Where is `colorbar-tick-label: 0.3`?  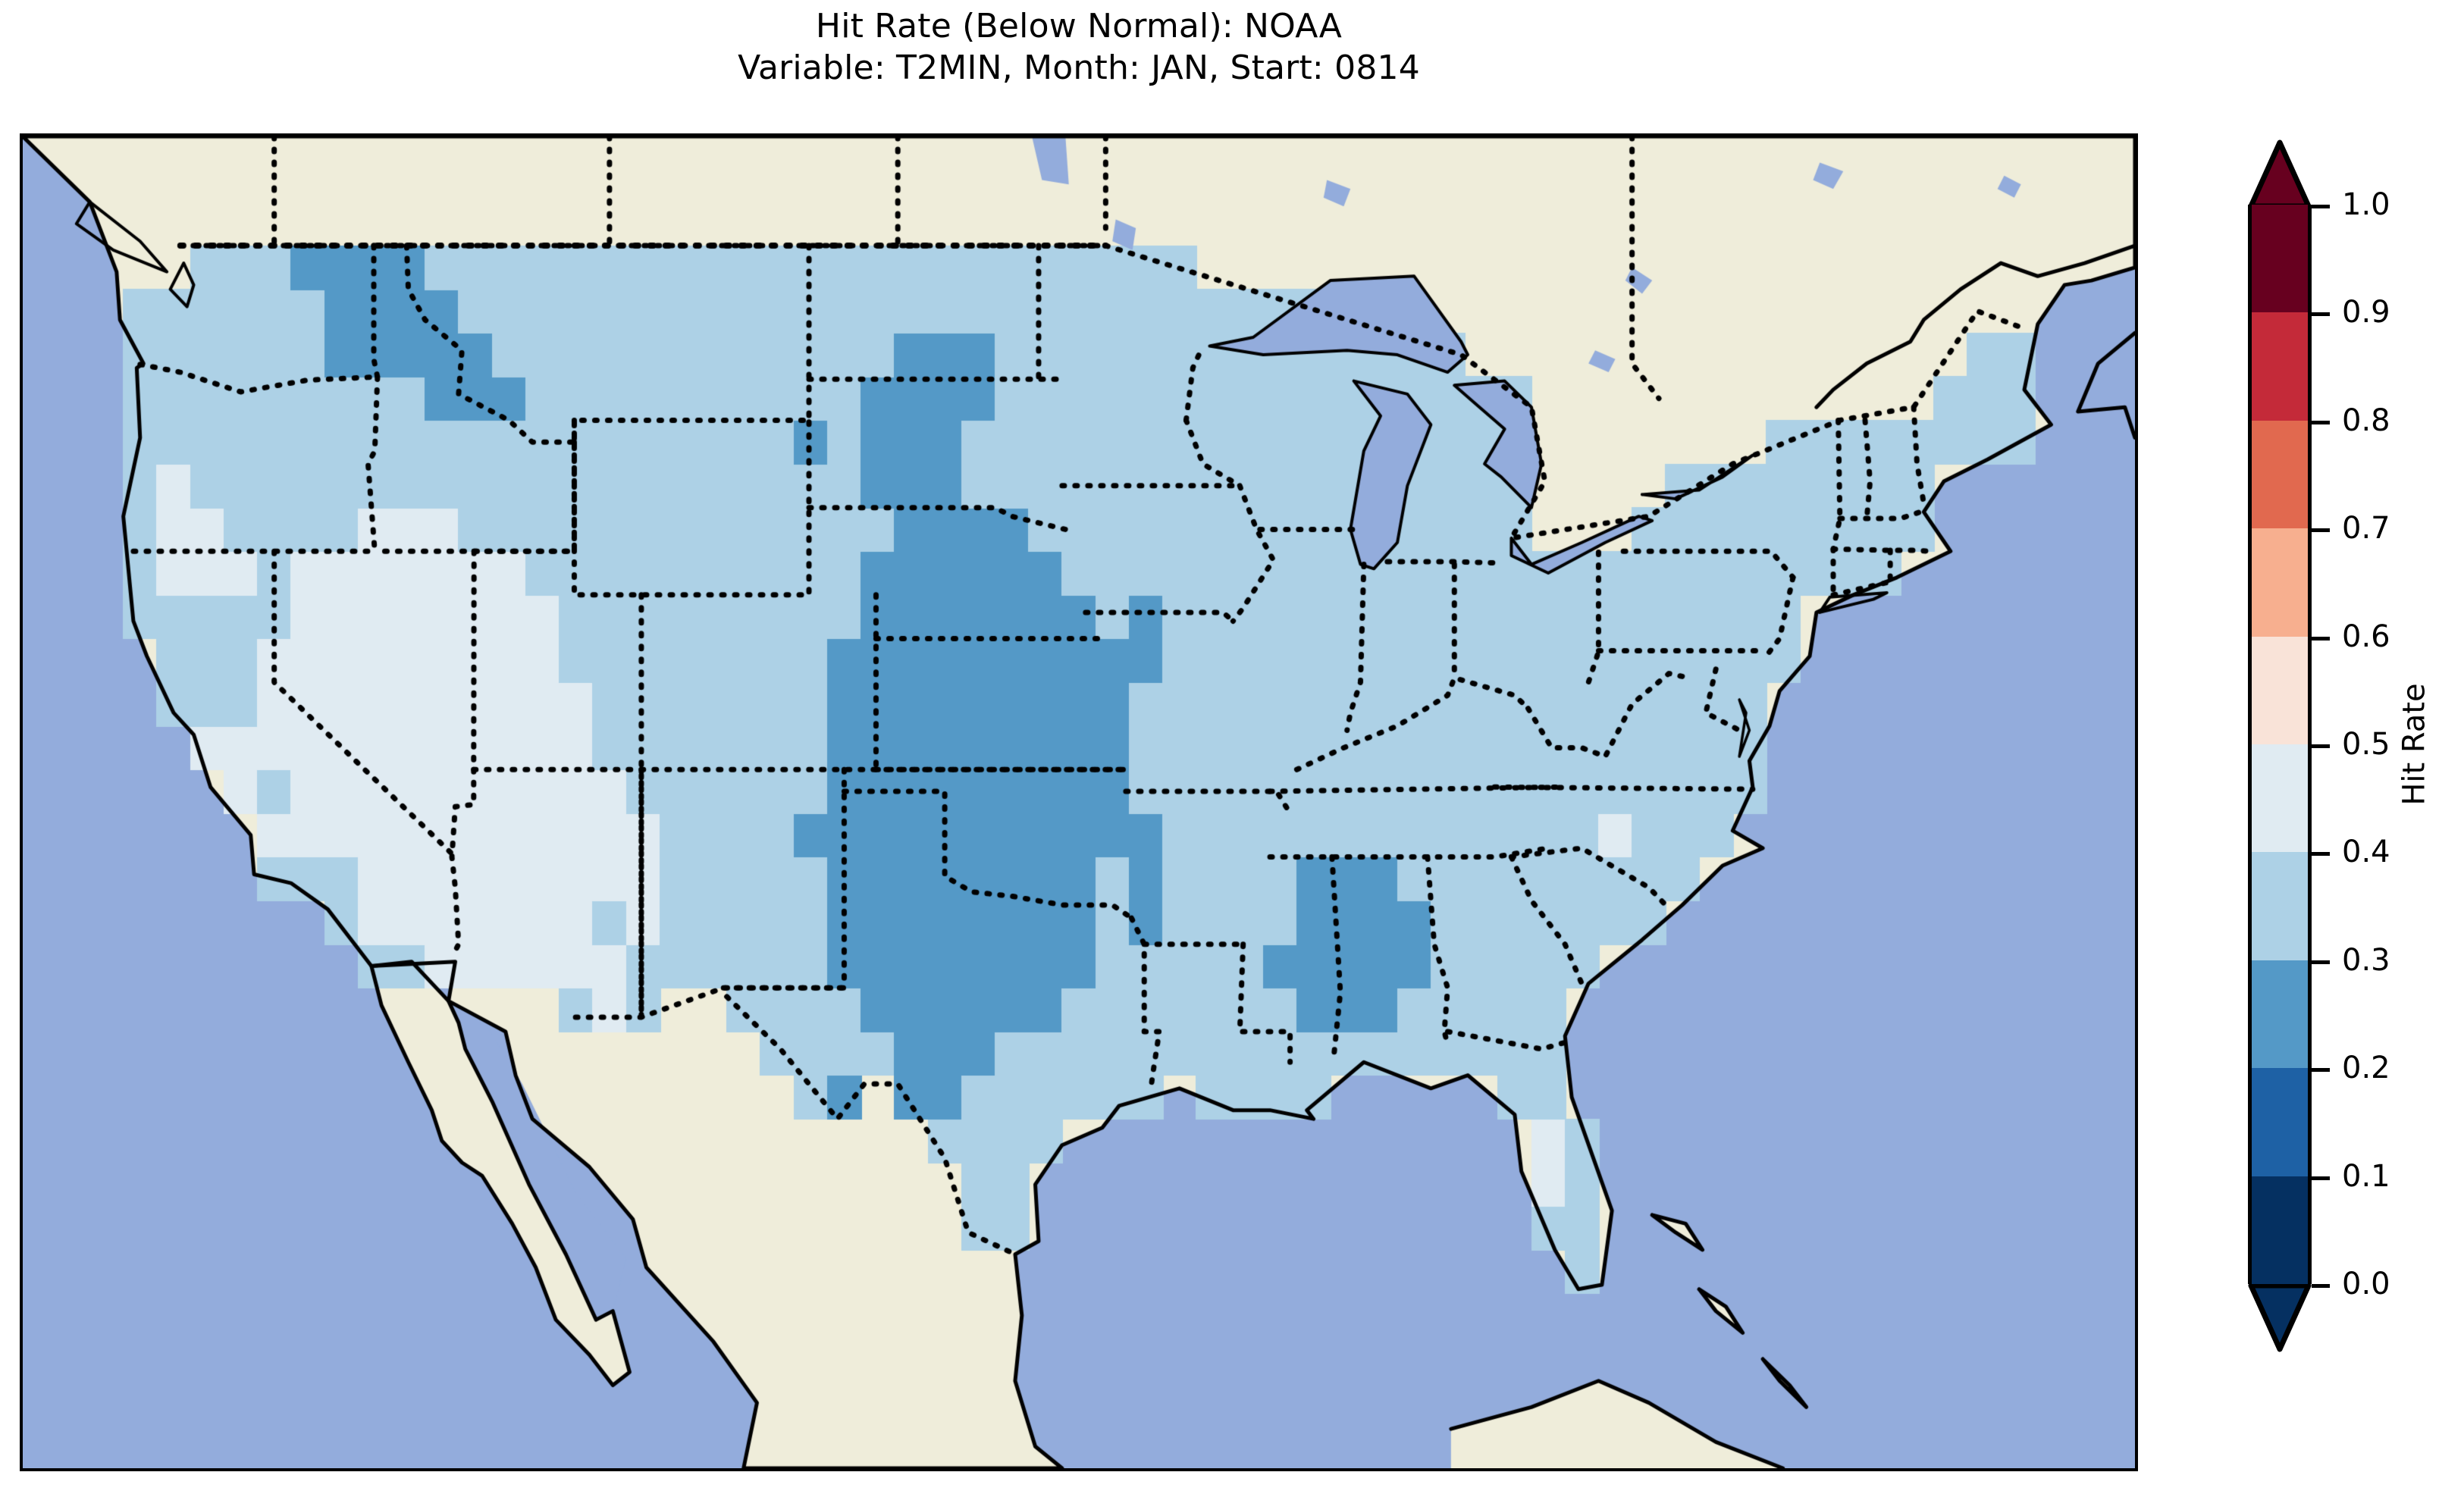 colorbar-tick-label: 0.3 is located at coordinates (2366, 960).